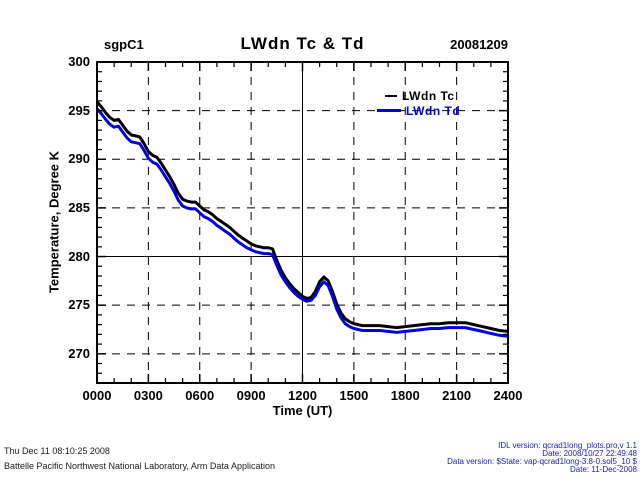 This screenshot has width=640, height=480. What do you see at coordinates (148, 395) in the screenshot?
I see `x-tick-label: 0300` at bounding box center [148, 395].